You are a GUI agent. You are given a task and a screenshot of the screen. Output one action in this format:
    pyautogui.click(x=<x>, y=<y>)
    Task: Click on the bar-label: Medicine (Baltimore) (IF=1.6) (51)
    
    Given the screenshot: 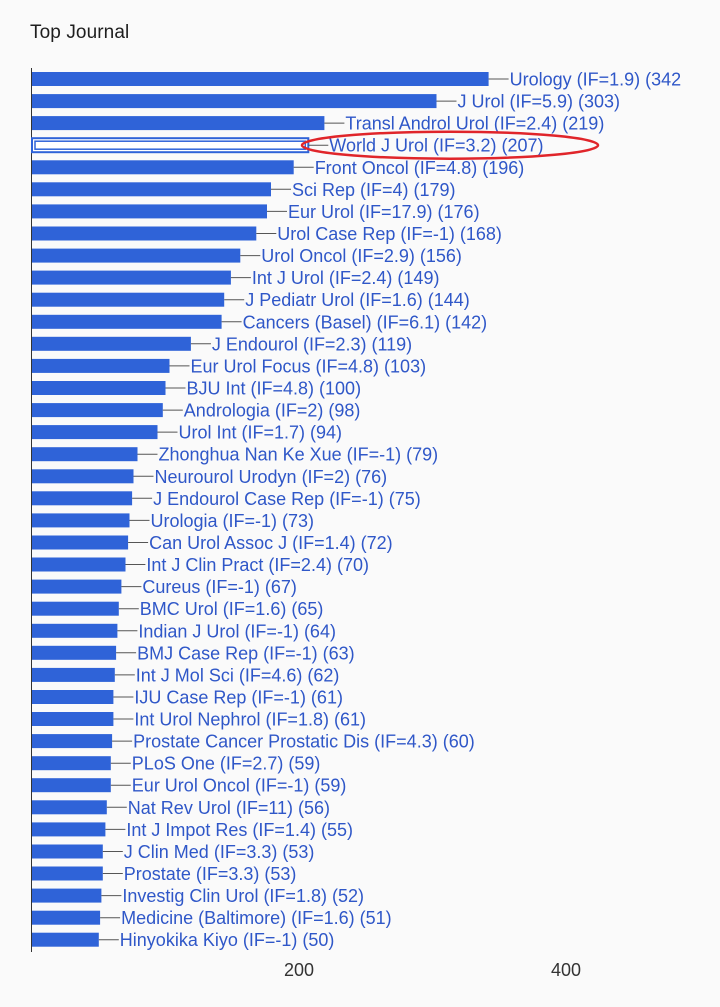 What is the action you would take?
    pyautogui.click(x=256, y=918)
    